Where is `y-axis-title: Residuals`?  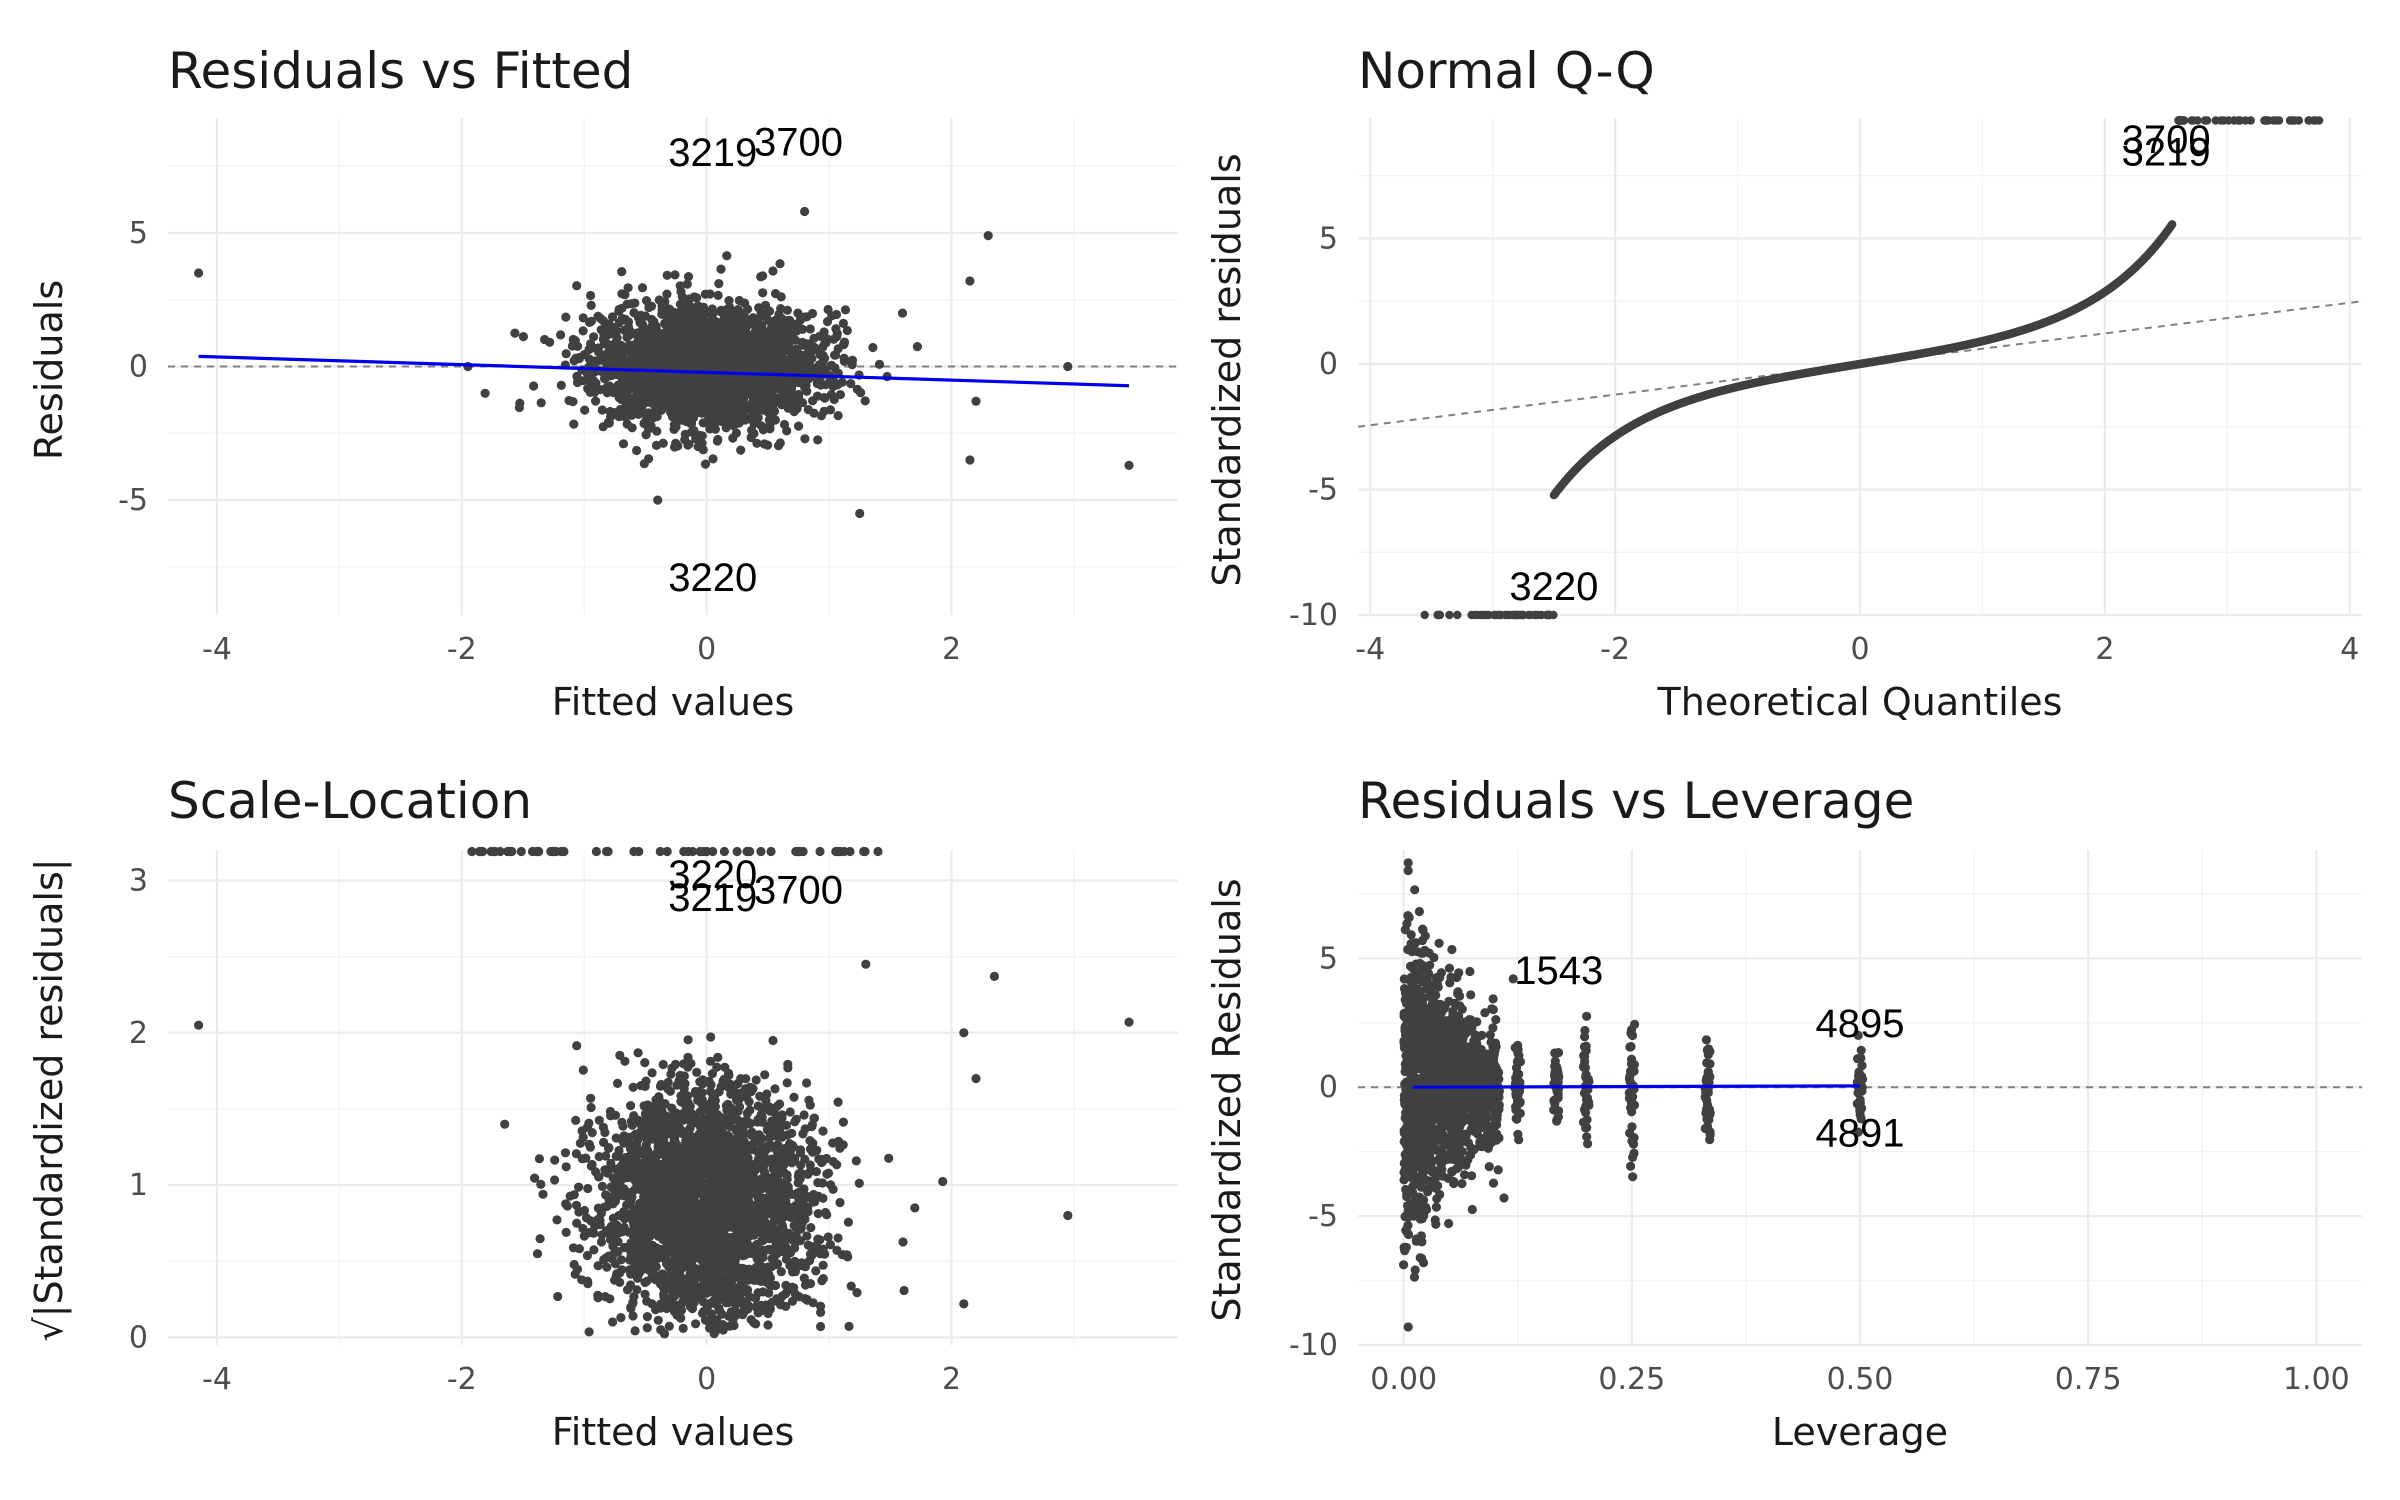
y-axis-title: Residuals is located at coordinates (49, 370).